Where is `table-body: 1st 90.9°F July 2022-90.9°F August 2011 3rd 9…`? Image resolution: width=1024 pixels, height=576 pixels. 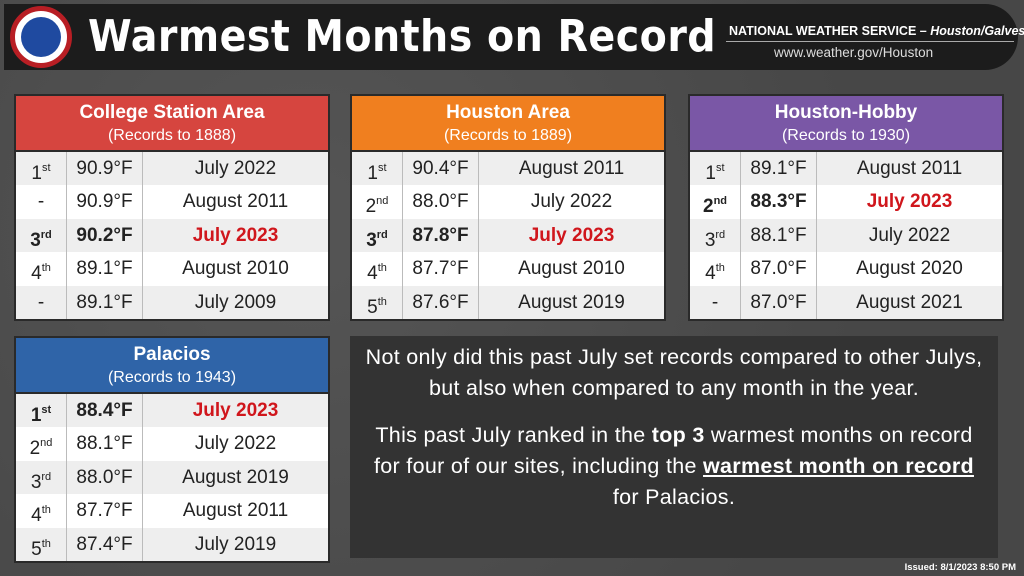 table-body: 1st 90.9°F July 2022-90.9°F August 2011 3rd 9… is located at coordinates (172, 235).